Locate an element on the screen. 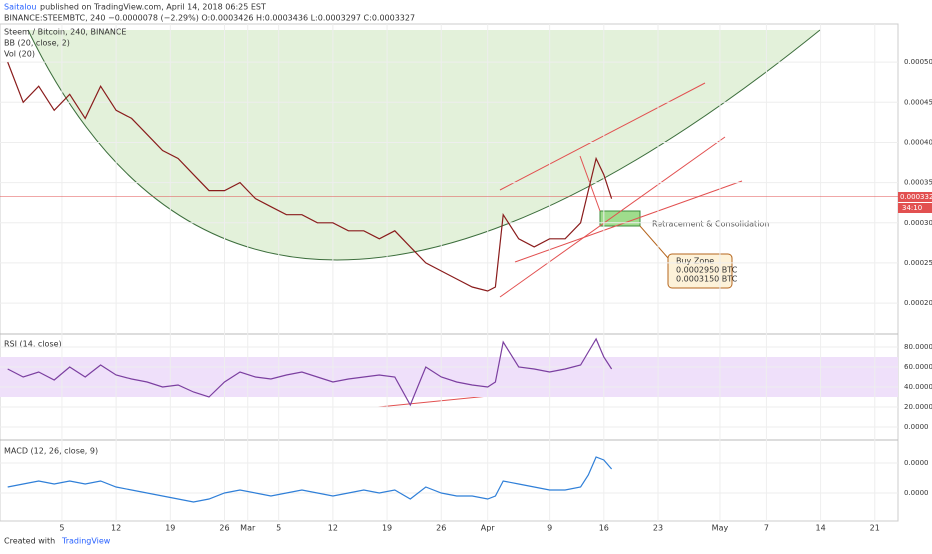 The image size is (932, 554). zone-high: 0.0003150 BTC is located at coordinates (707, 279).